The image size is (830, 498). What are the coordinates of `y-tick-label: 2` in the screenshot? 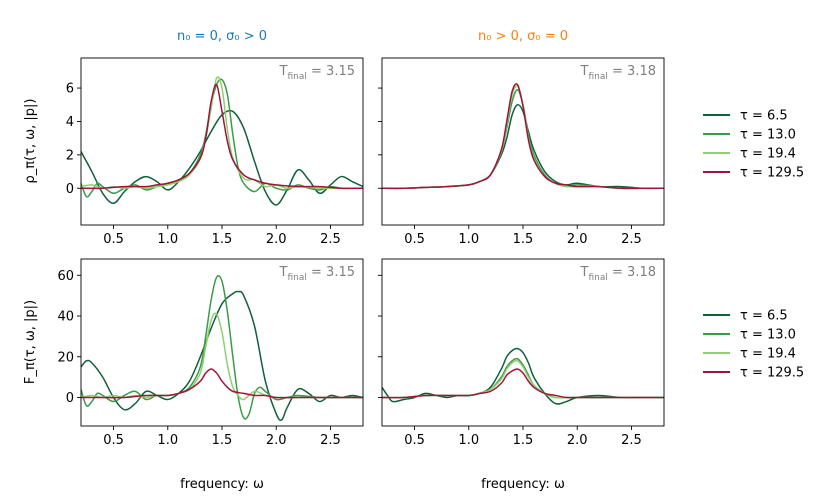 It's located at (70, 155).